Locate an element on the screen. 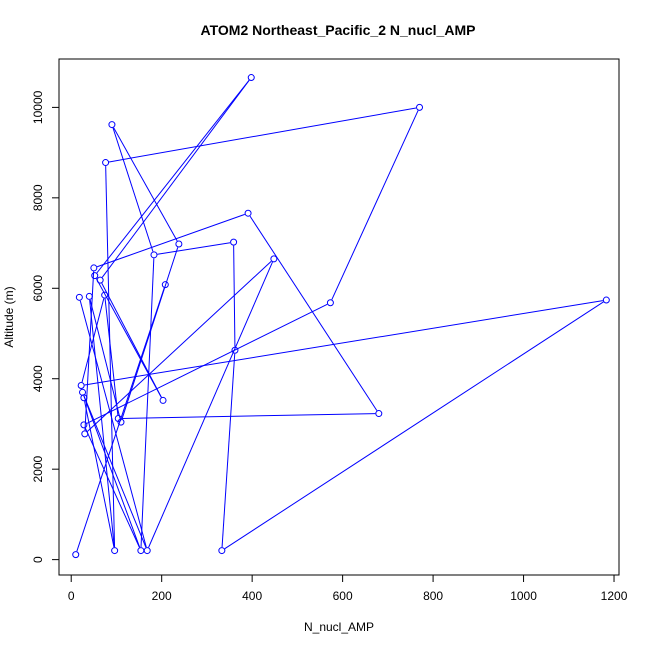 The width and height of the screenshot is (650, 650). x-tick-label: 200 is located at coordinates (162, 596).